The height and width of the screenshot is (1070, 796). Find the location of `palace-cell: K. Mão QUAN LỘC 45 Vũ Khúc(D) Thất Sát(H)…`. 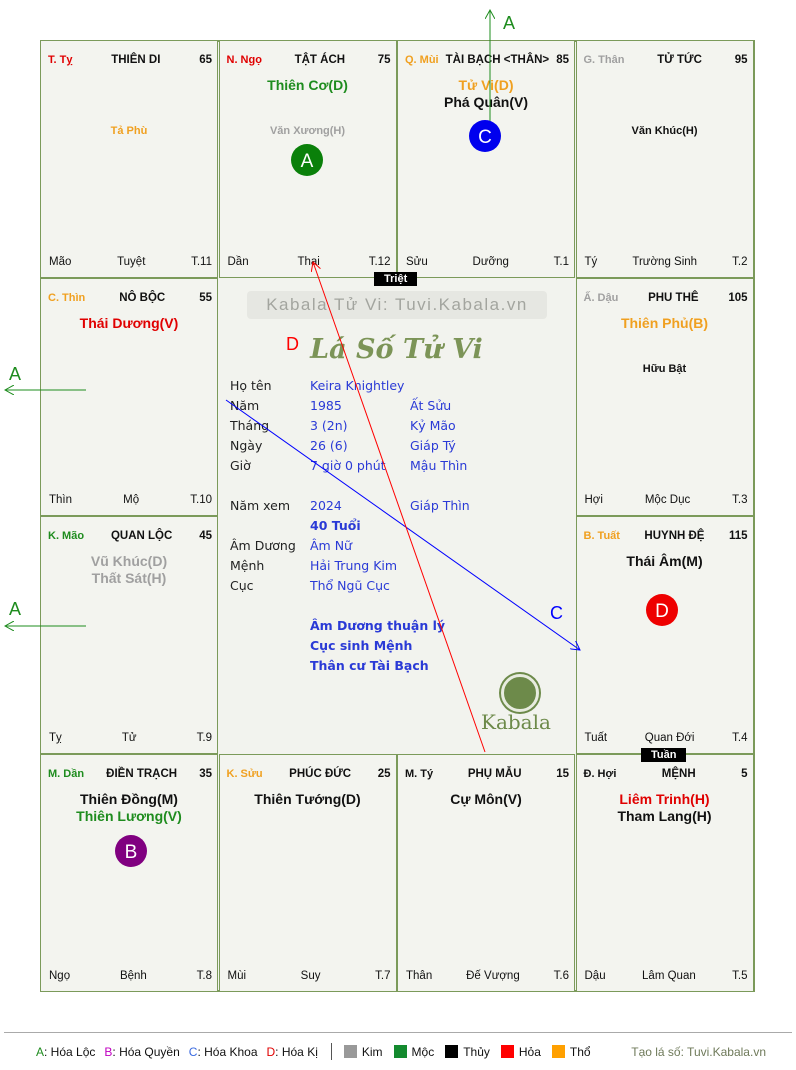

palace-cell: K. Mão QUAN LỘC 45 Vũ Khúc(D) Thất Sát(H)… is located at coordinates (129, 635).